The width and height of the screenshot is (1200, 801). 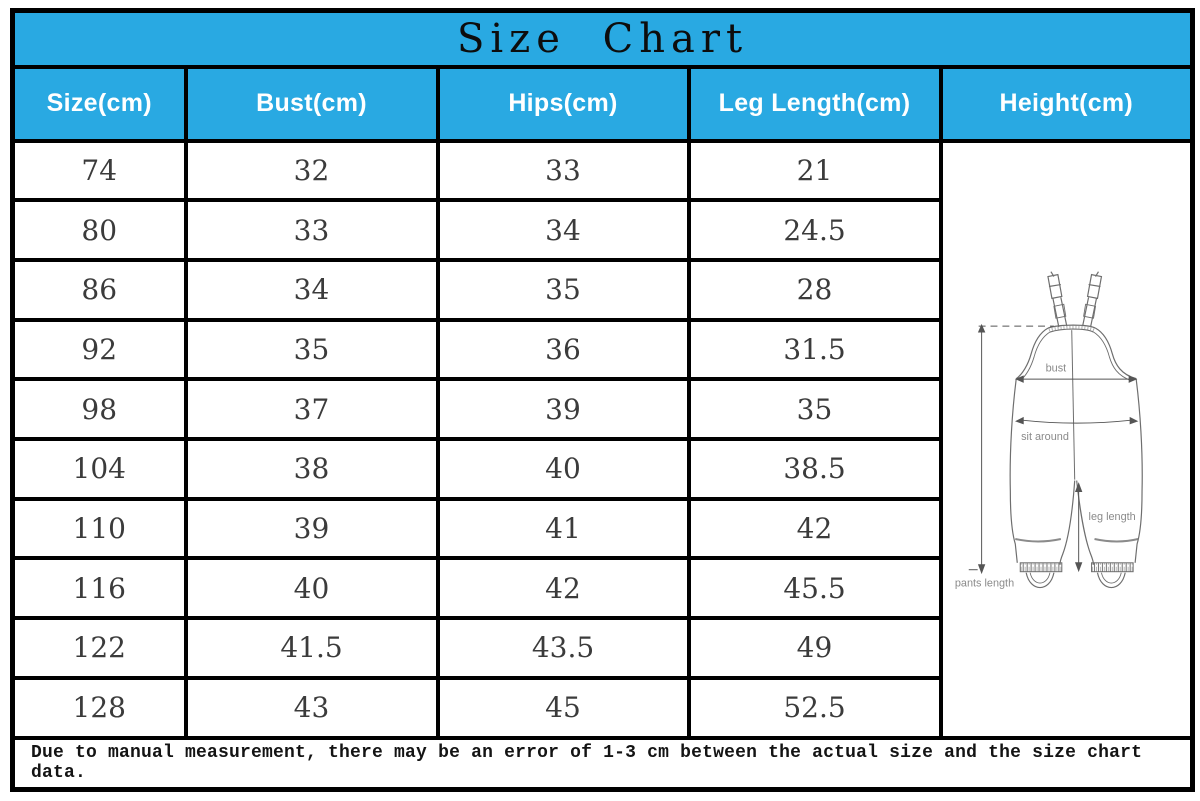 What do you see at coordinates (99, 103) in the screenshot?
I see `col-header-size: Size(cm)` at bounding box center [99, 103].